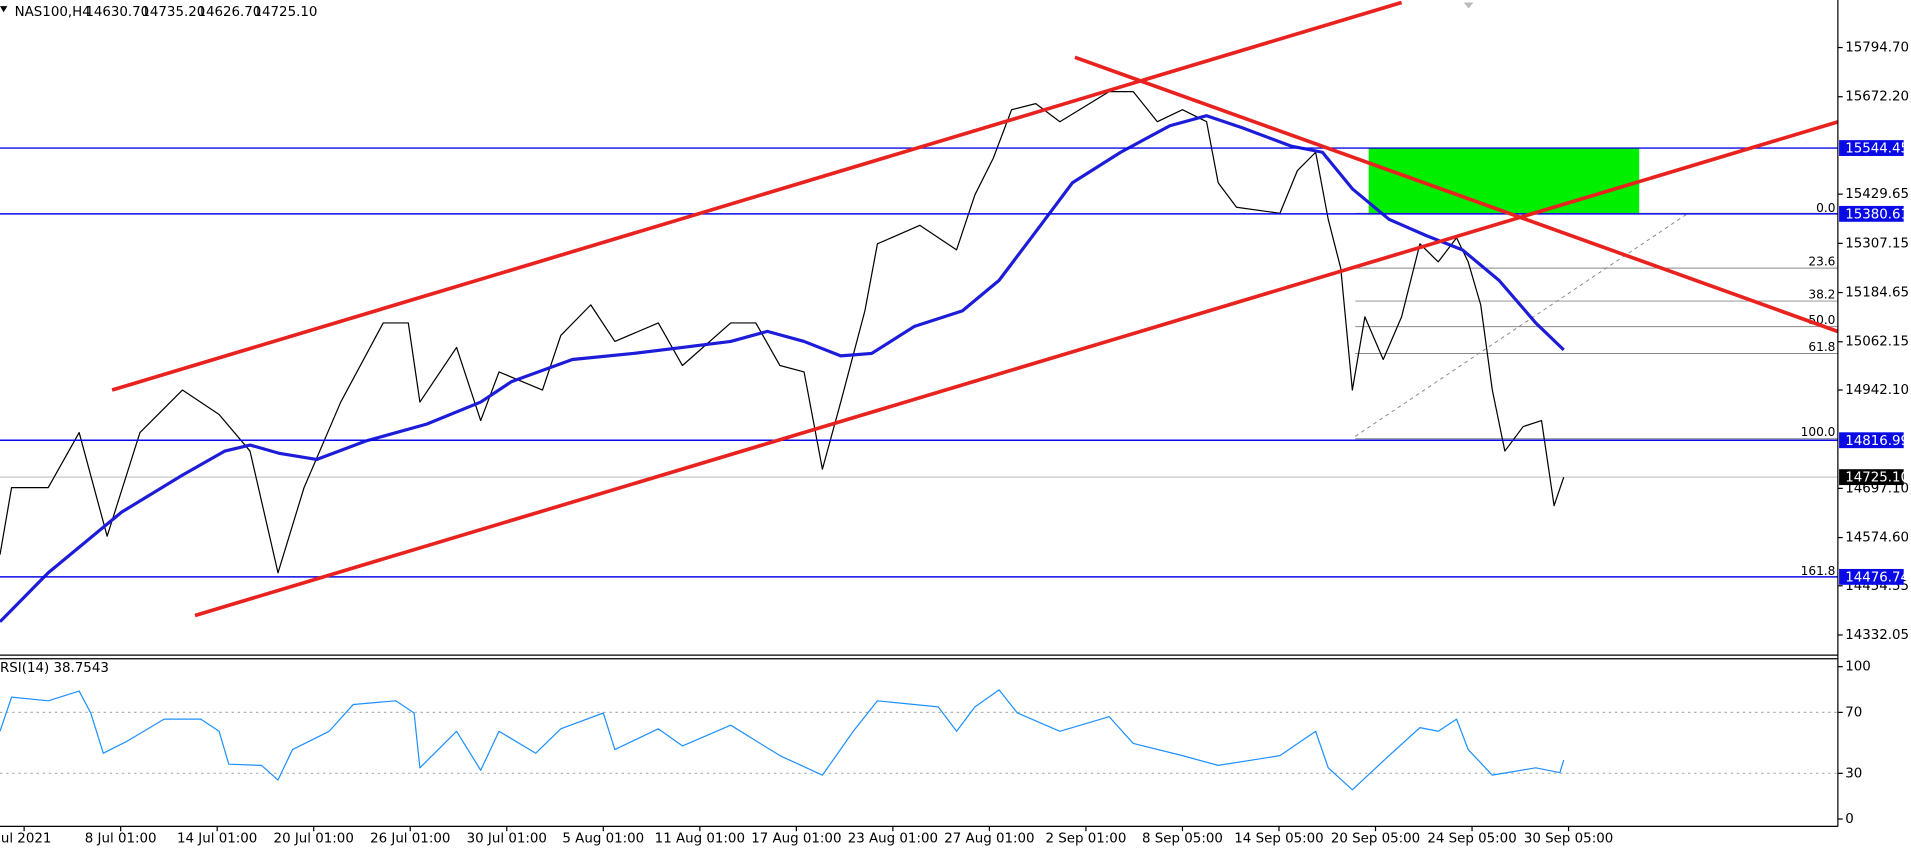 Image resolution: width=1911 pixels, height=855 pixels. I want to click on x-tick-label: 2 Sep 01:00, so click(1085, 839).